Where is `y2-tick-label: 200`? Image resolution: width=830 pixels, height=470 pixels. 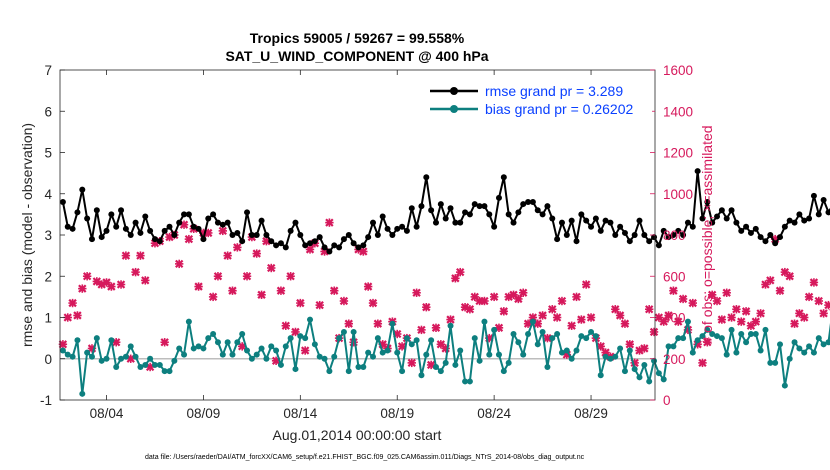
y2-tick-label: 200 is located at coordinates (674, 359).